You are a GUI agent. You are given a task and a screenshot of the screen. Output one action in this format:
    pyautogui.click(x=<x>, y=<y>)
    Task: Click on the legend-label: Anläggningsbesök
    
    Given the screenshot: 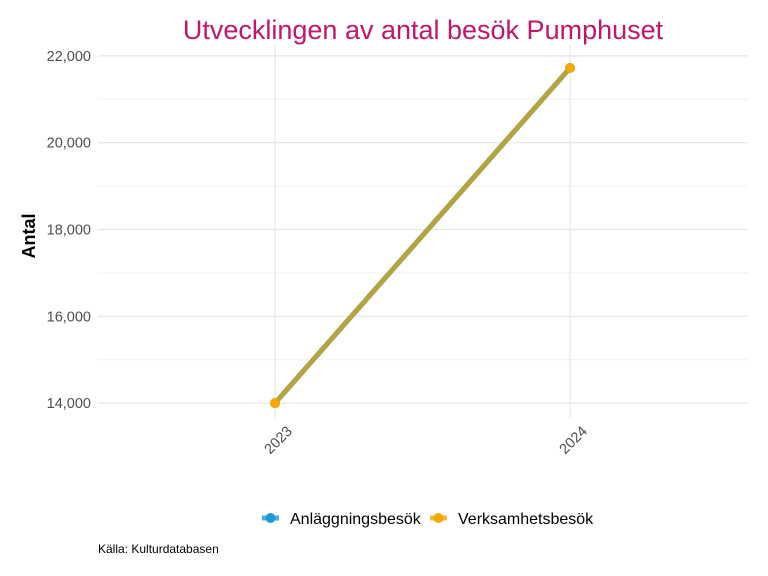 What is the action you would take?
    pyautogui.click(x=356, y=519)
    